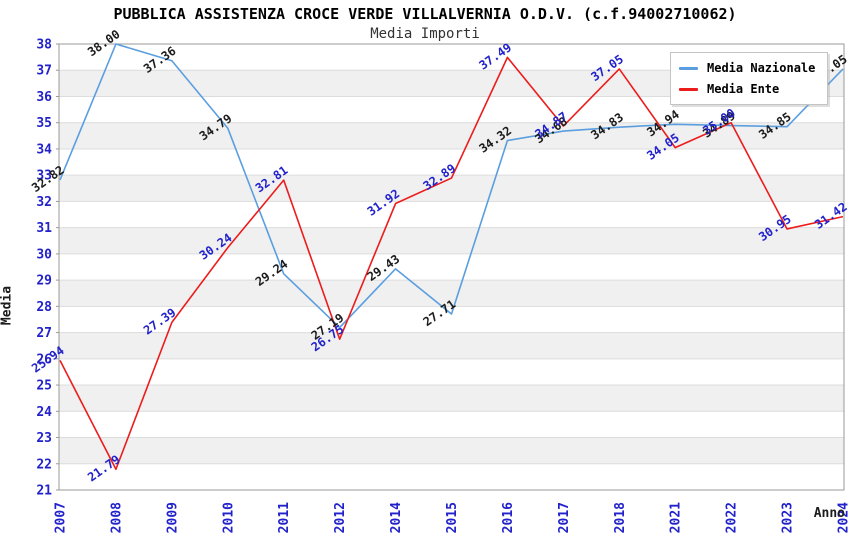 Image resolution: width=850 pixels, height=550 pixels. I want to click on x-tick-label: 2009, so click(172, 517).